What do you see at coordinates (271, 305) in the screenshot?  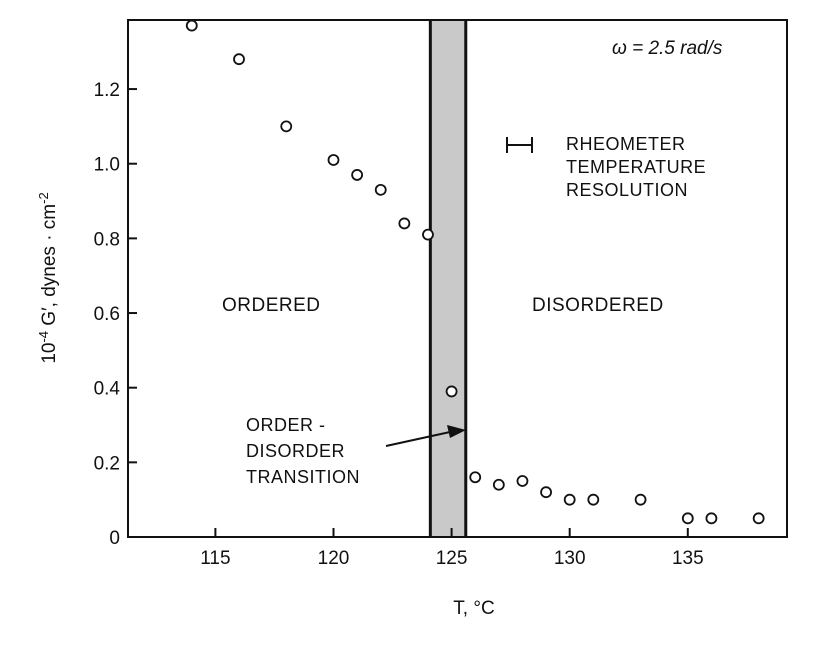 I see `ordered-label: ORDERED` at bounding box center [271, 305].